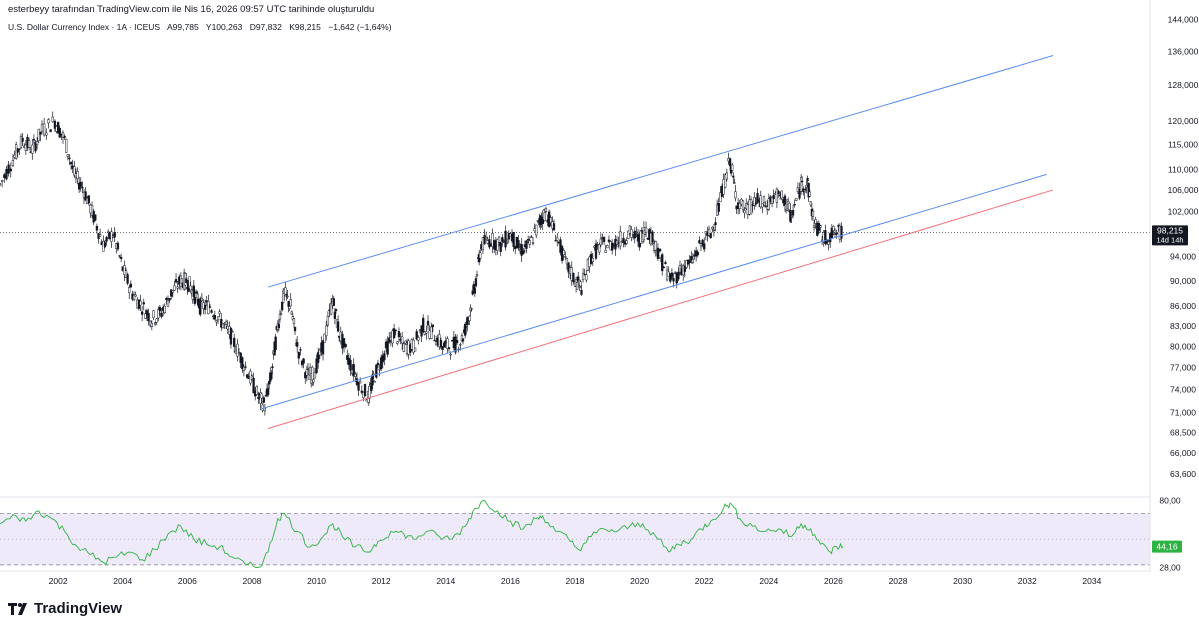 This screenshot has width=1199, height=630. What do you see at coordinates (1183, 169) in the screenshot?
I see `price-tick-label: 110,000` at bounding box center [1183, 169].